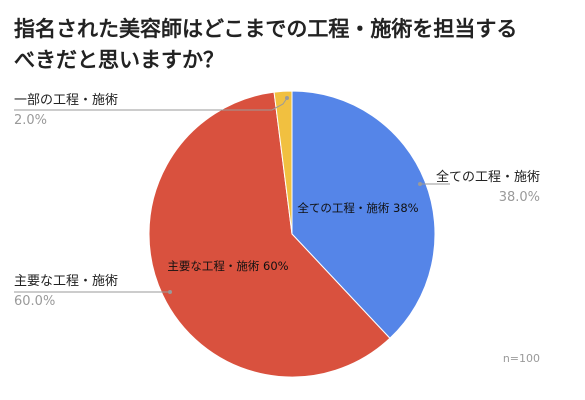 The height and width of the screenshot is (400, 585). Describe the element at coordinates (227, 266) in the screenshot. I see `slice-2-inner-label: 主要な工程・施術 60%` at that location.